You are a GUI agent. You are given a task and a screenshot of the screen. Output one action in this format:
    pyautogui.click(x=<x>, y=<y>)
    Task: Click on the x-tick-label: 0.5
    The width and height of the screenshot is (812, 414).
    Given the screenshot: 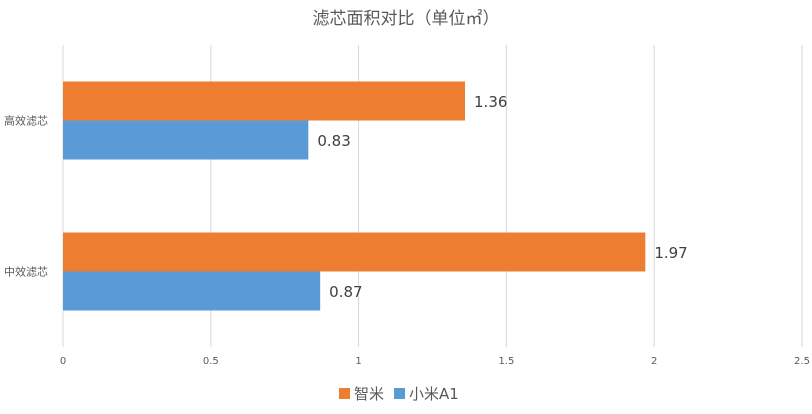 What is the action you would take?
    pyautogui.click(x=211, y=361)
    